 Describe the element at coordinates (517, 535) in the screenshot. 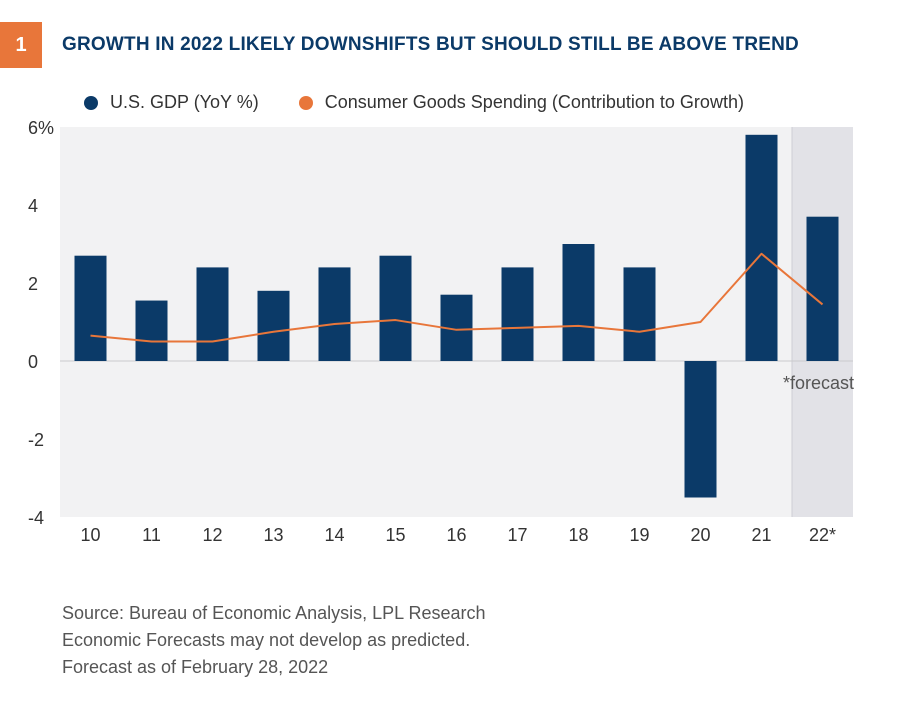

I see `x-tick-label: 17` at that location.